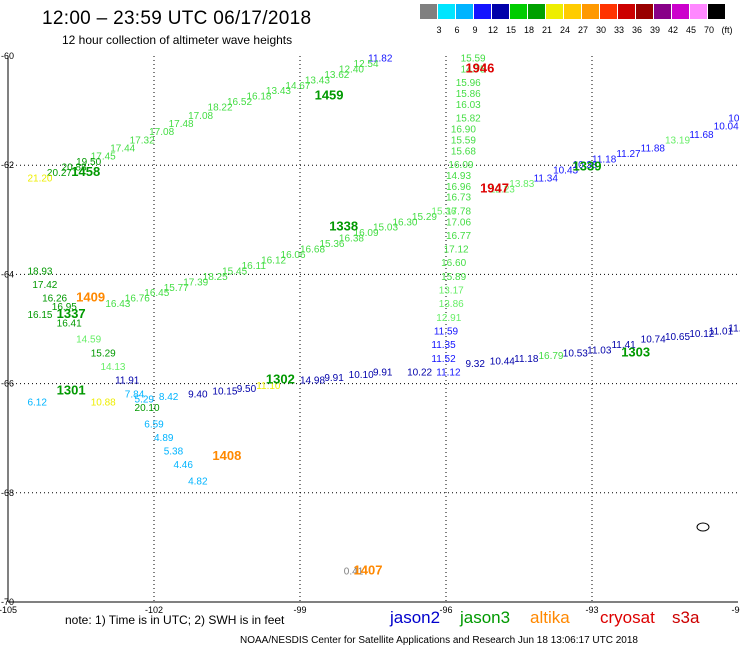 Image resolution: width=740 pixels, height=650 pixels. What do you see at coordinates (448, 318) in the screenshot?
I see `wave-height-label: 12.91` at bounding box center [448, 318].